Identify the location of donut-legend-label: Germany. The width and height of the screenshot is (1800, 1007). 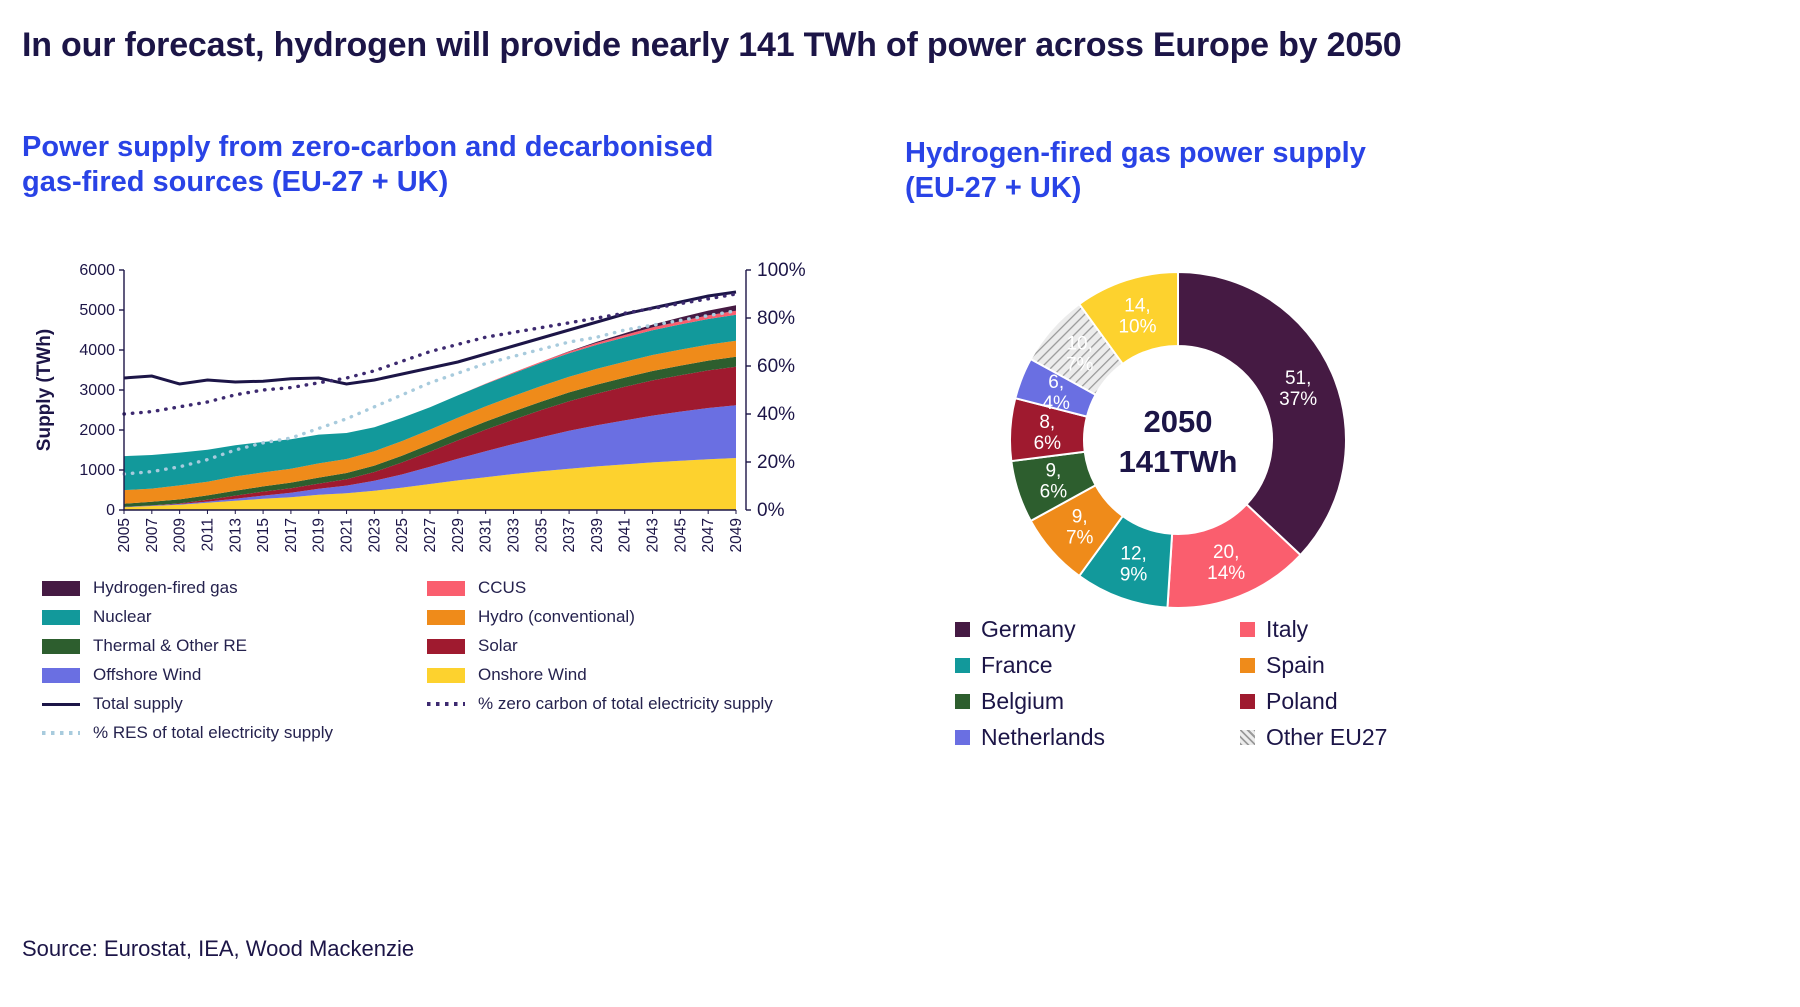
(1028, 629).